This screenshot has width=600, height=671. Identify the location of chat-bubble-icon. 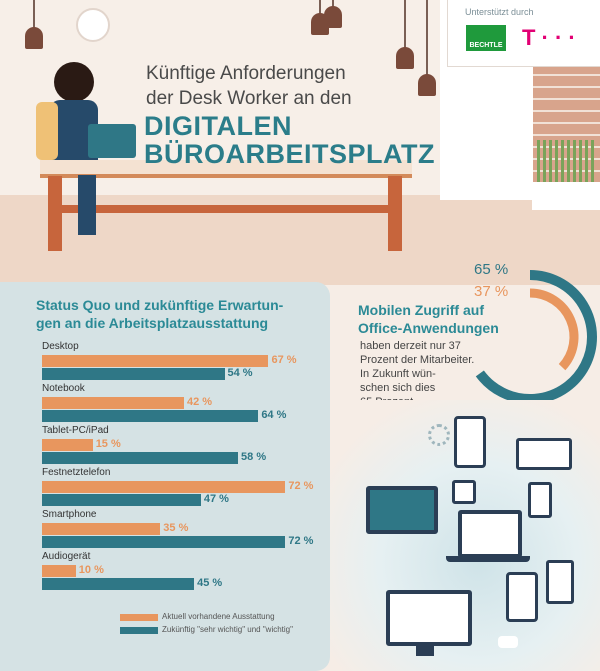
(508, 642).